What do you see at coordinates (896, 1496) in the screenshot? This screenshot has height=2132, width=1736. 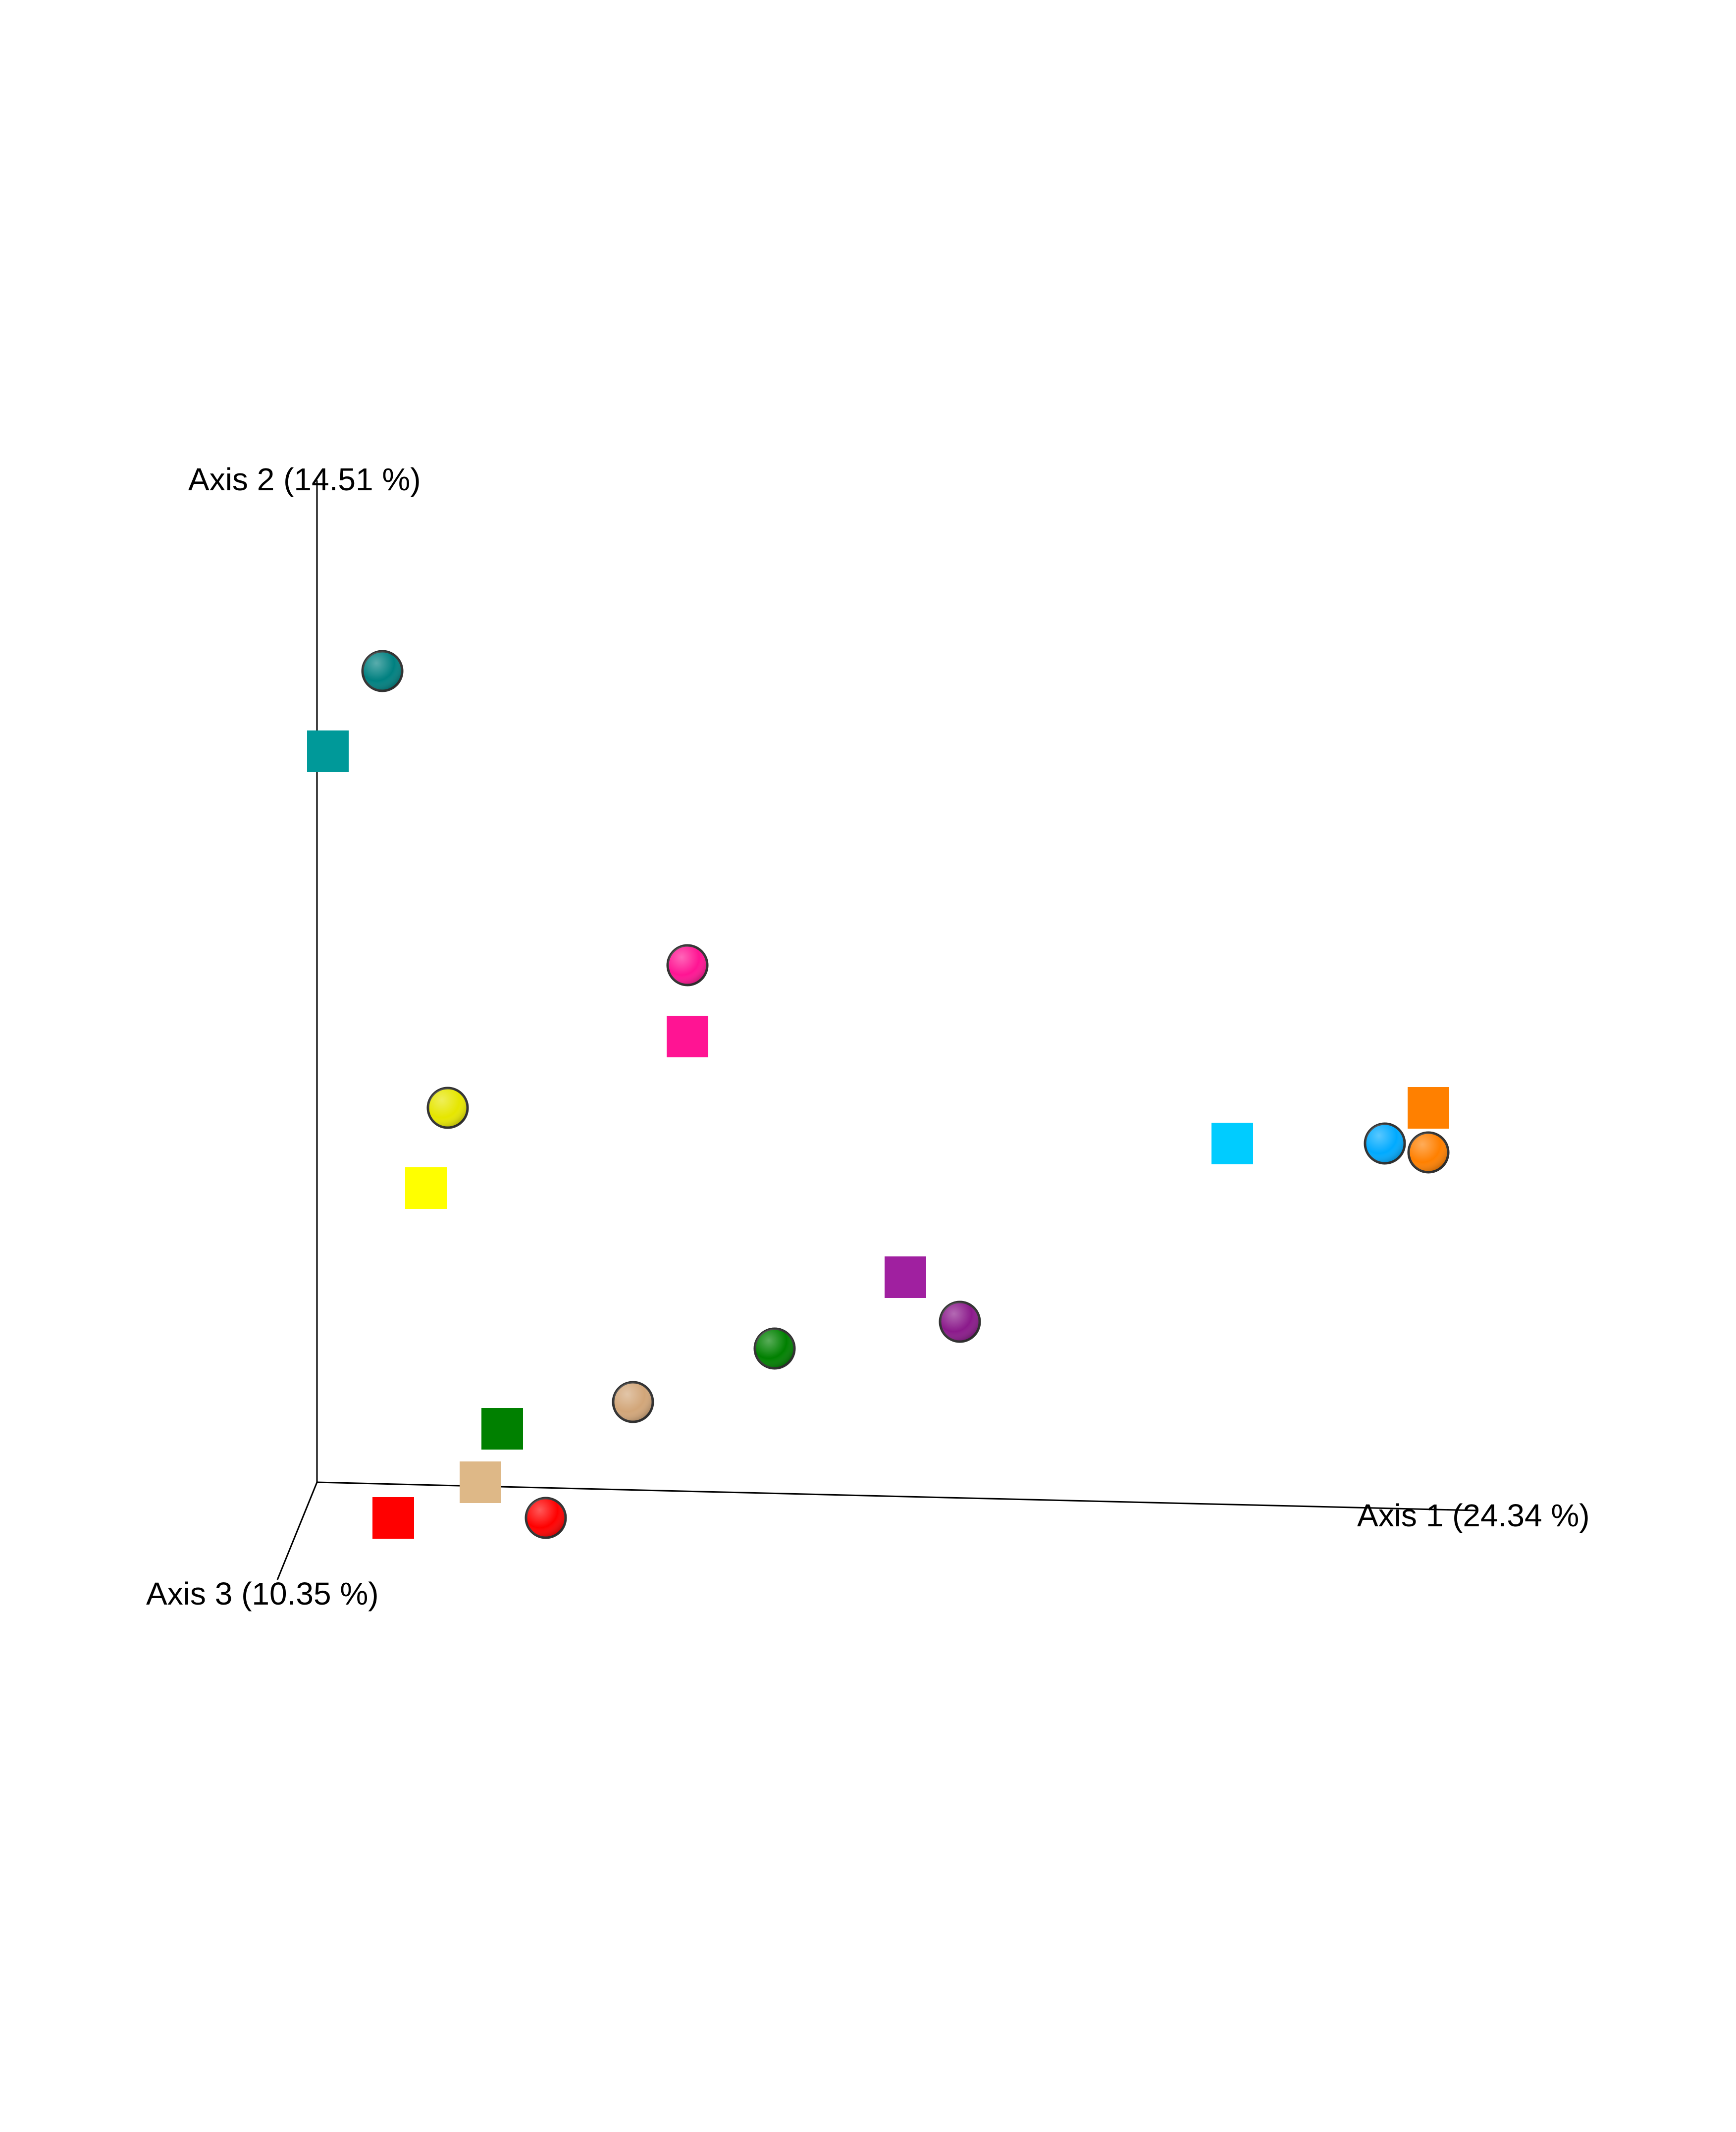 I see `axis-1-line` at bounding box center [896, 1496].